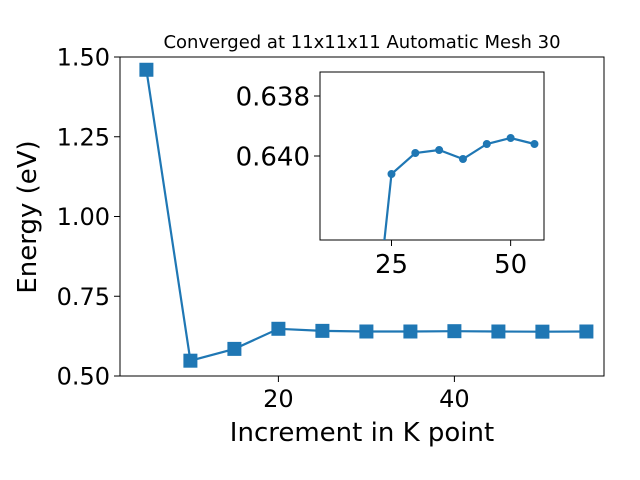 The image size is (640, 480). I want to click on y-tick-label: 0.638, so click(273, 97).